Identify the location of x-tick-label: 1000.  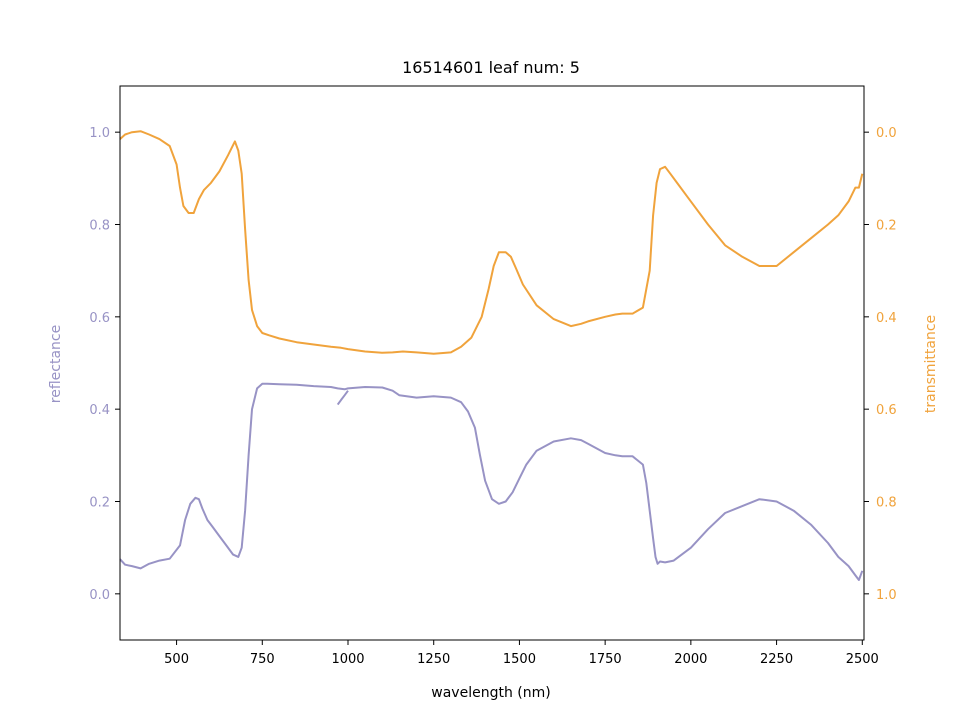
(347, 659).